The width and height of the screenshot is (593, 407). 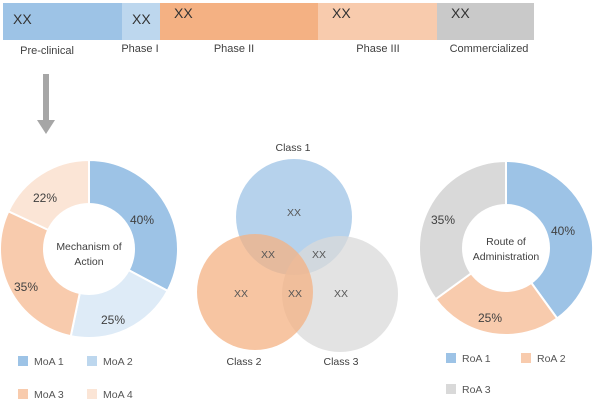 What do you see at coordinates (295, 294) in the screenshot?
I see `venn-value-overlap-2-3: XX` at bounding box center [295, 294].